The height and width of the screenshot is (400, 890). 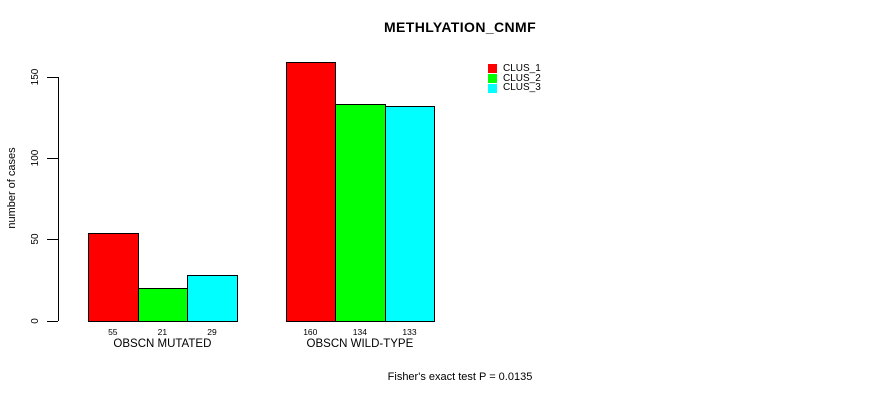 What do you see at coordinates (409, 332) in the screenshot?
I see `bar-value-label: 133` at bounding box center [409, 332].